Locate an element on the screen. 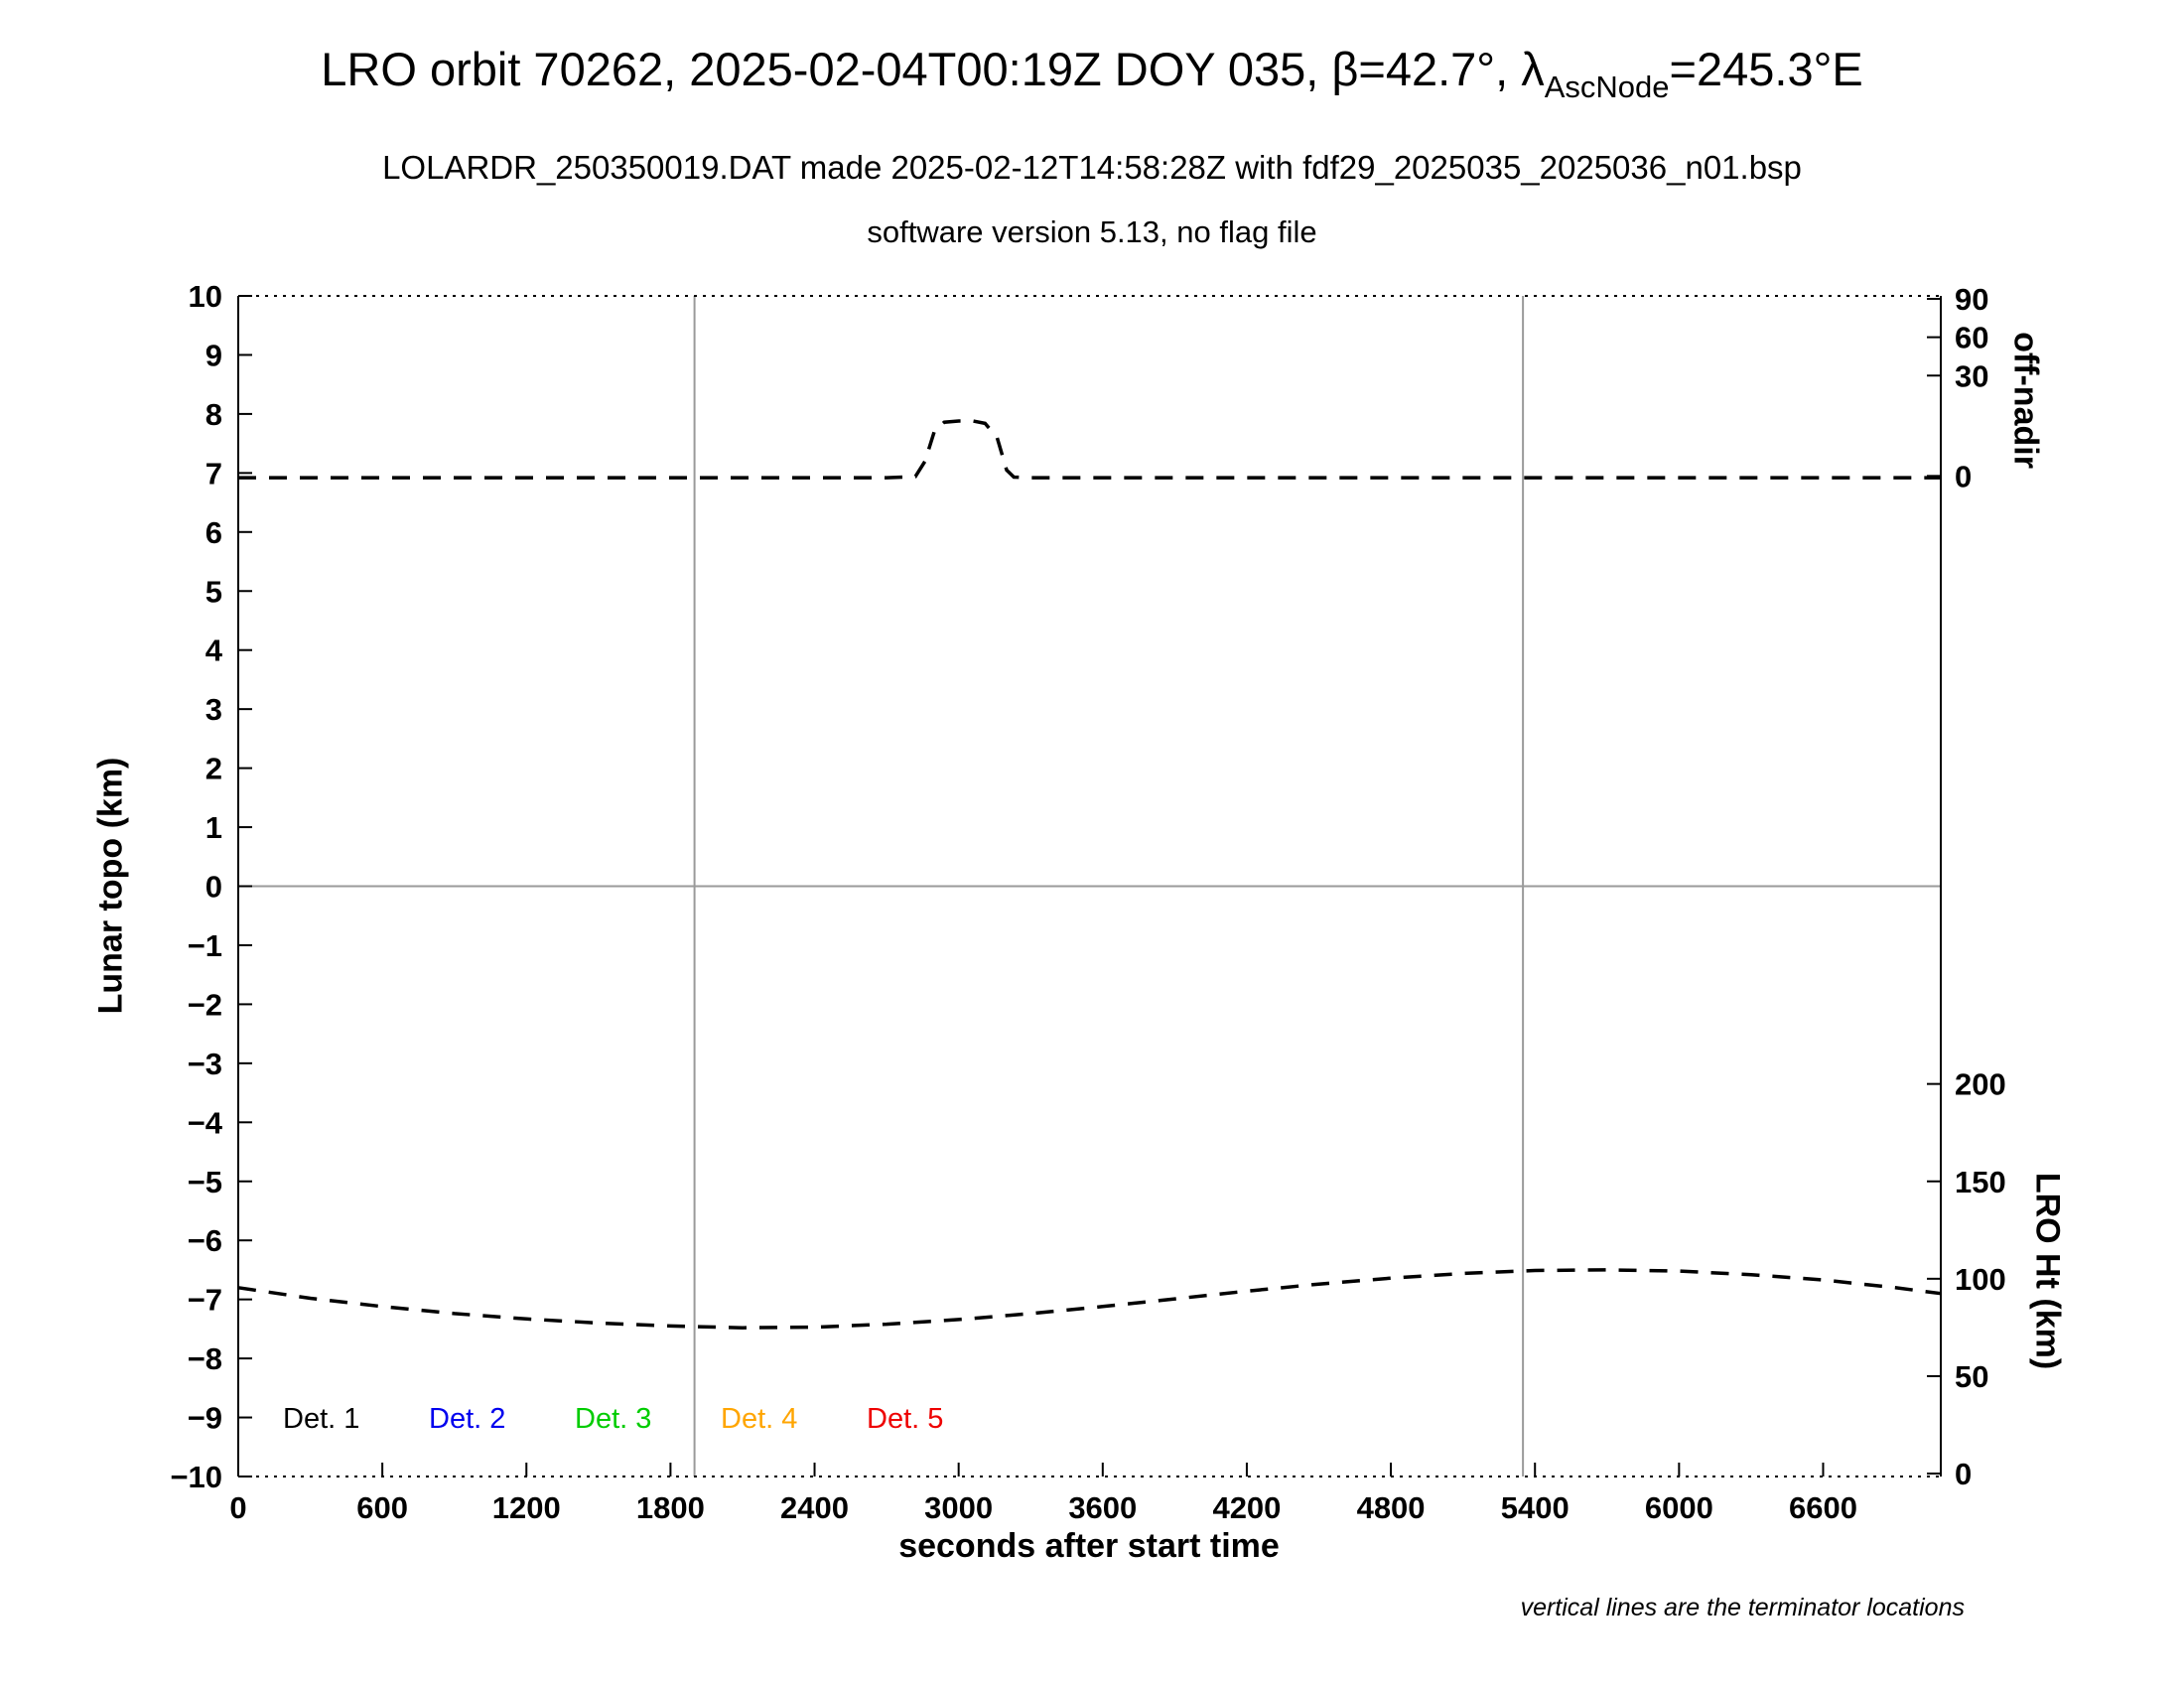 The height and width of the screenshot is (1688, 2184). bottom-tick-label: 2400 is located at coordinates (814, 1507).